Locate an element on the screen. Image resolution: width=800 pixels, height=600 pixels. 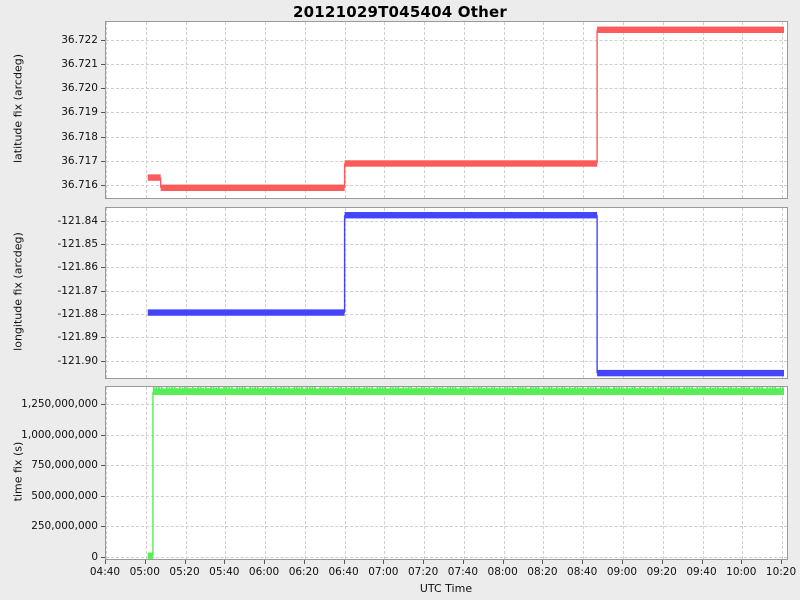
y-tick-label: 750,000,000 is located at coordinates (64, 465).